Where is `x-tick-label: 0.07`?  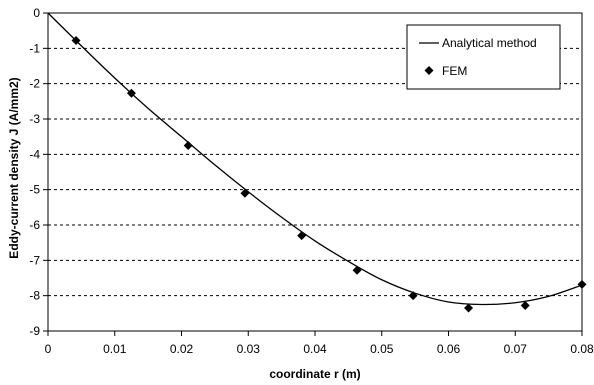 x-tick-label: 0.07 is located at coordinates (516, 349).